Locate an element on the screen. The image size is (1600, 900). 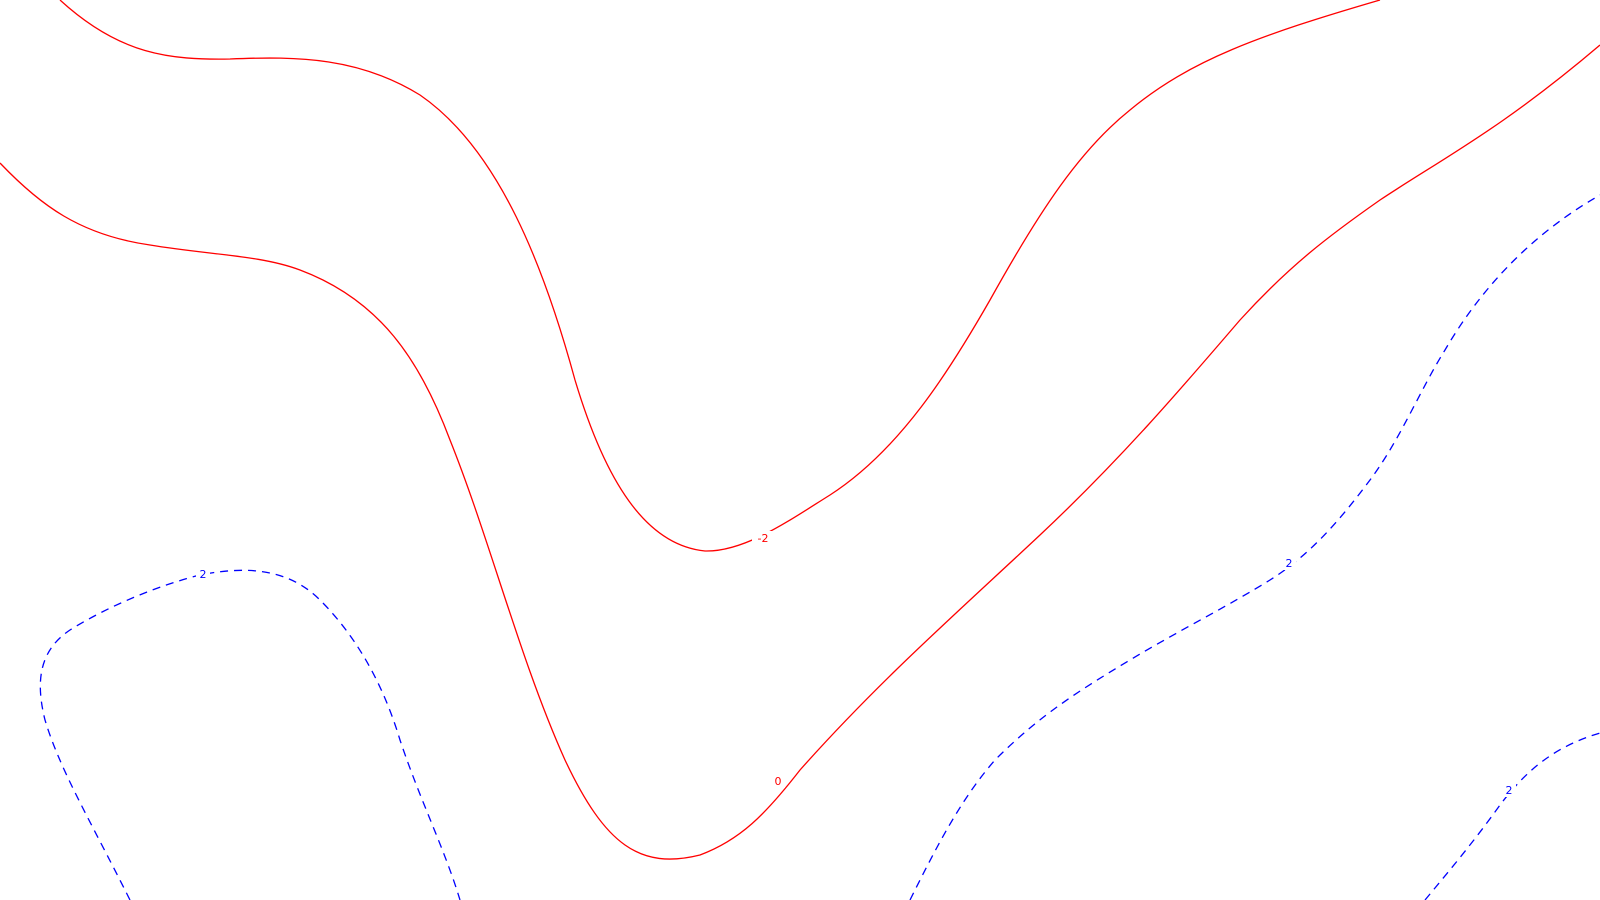
contour-line-2-right is located at coordinates (1512, 816).